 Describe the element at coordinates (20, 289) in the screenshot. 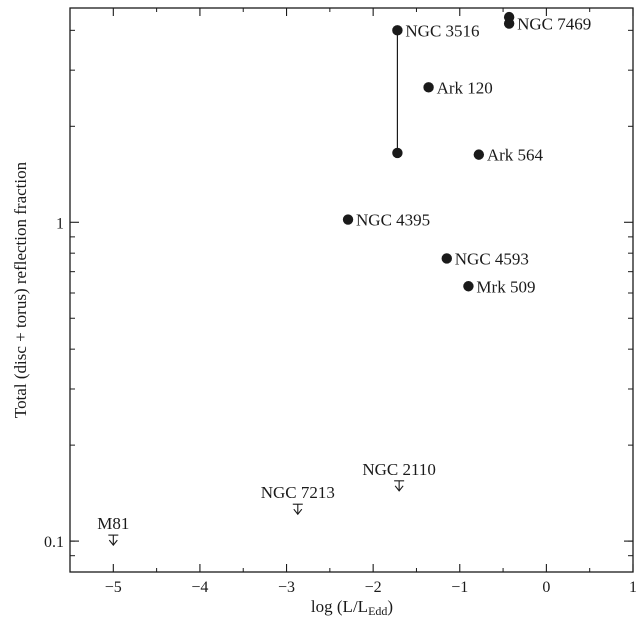

I see `y-axis-label: Total (disc + torus) reflection fraction` at that location.